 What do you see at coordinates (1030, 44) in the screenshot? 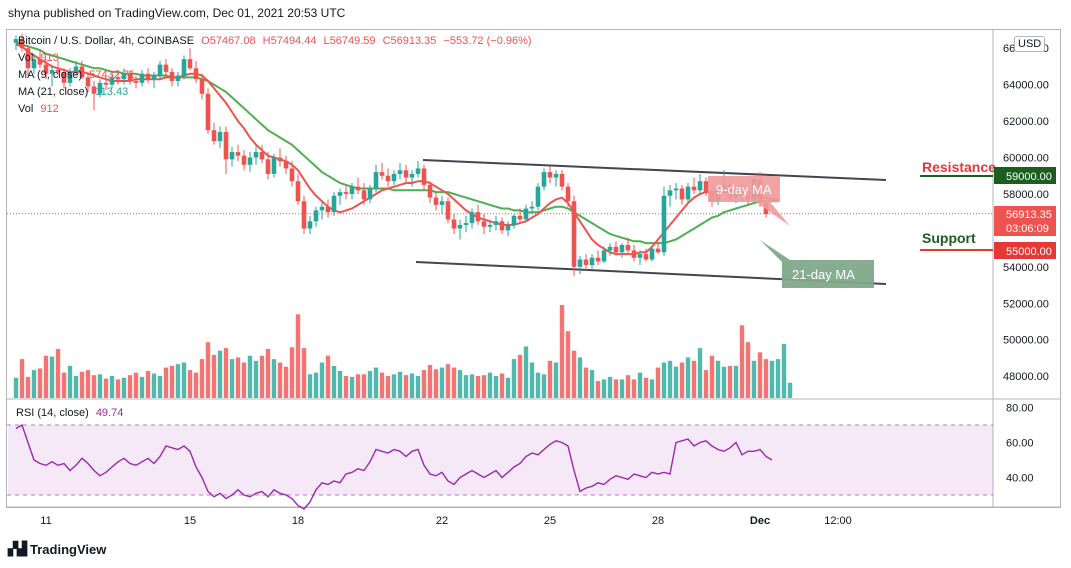
I see `currency-button: USD` at bounding box center [1030, 44].